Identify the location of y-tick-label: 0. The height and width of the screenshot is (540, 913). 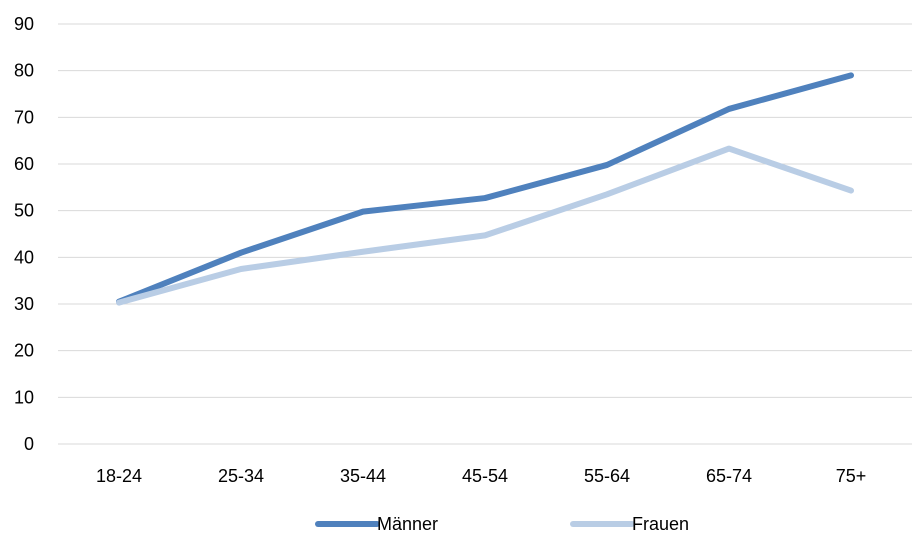
(29, 444).